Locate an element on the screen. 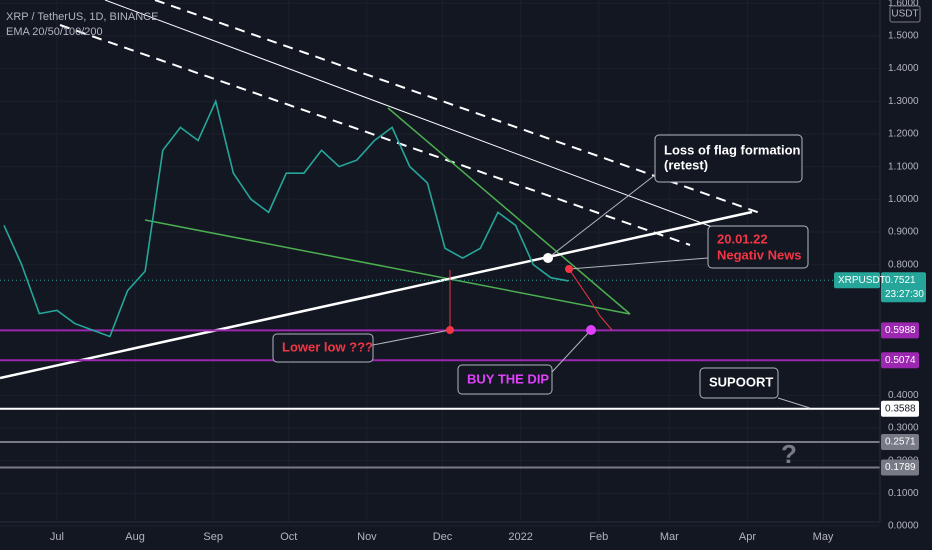 The image size is (932, 550). currency-badge is located at coordinates (905, 14).